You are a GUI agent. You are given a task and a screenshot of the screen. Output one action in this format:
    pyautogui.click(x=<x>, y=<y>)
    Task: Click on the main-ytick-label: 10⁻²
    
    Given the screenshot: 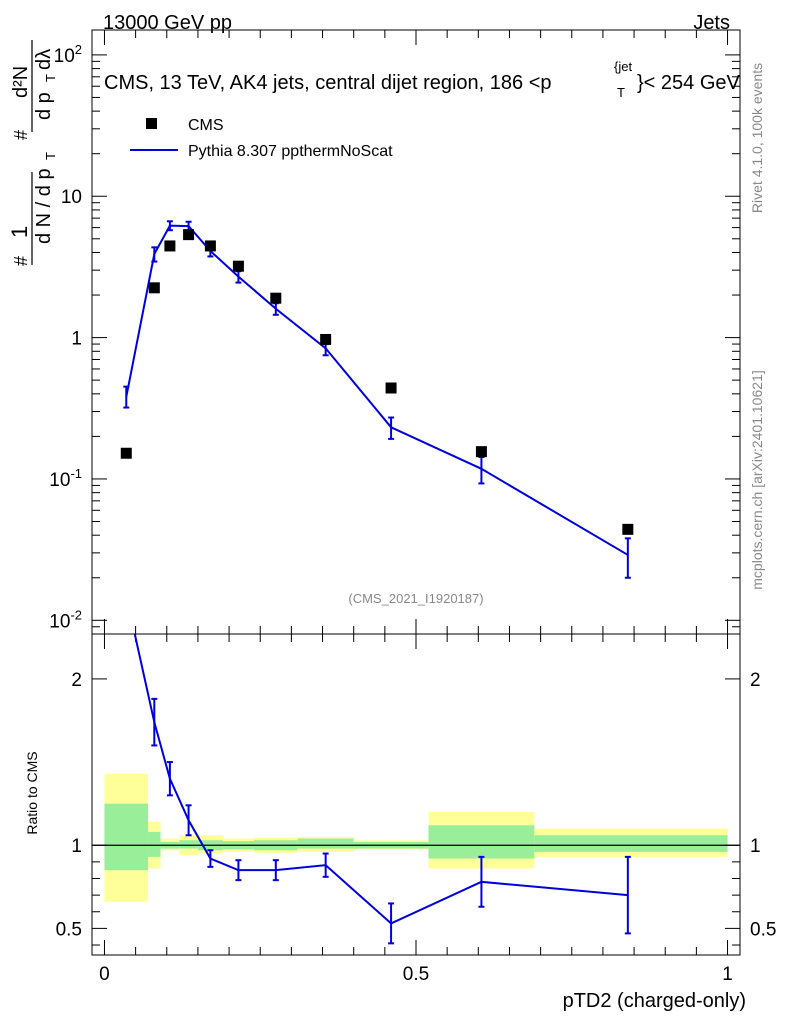 What is the action you would take?
    pyautogui.click(x=65, y=619)
    